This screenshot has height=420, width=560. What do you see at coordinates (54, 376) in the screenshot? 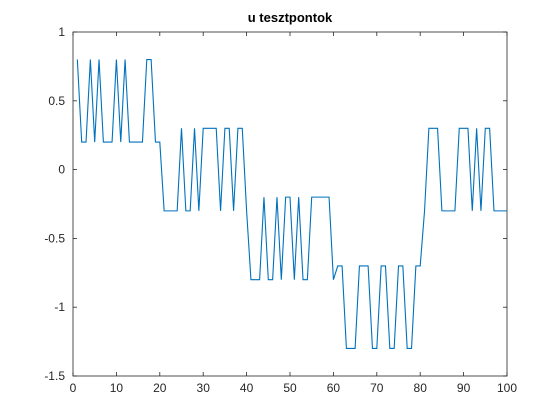
I see `y-tick-label: -1.5` at bounding box center [54, 376].